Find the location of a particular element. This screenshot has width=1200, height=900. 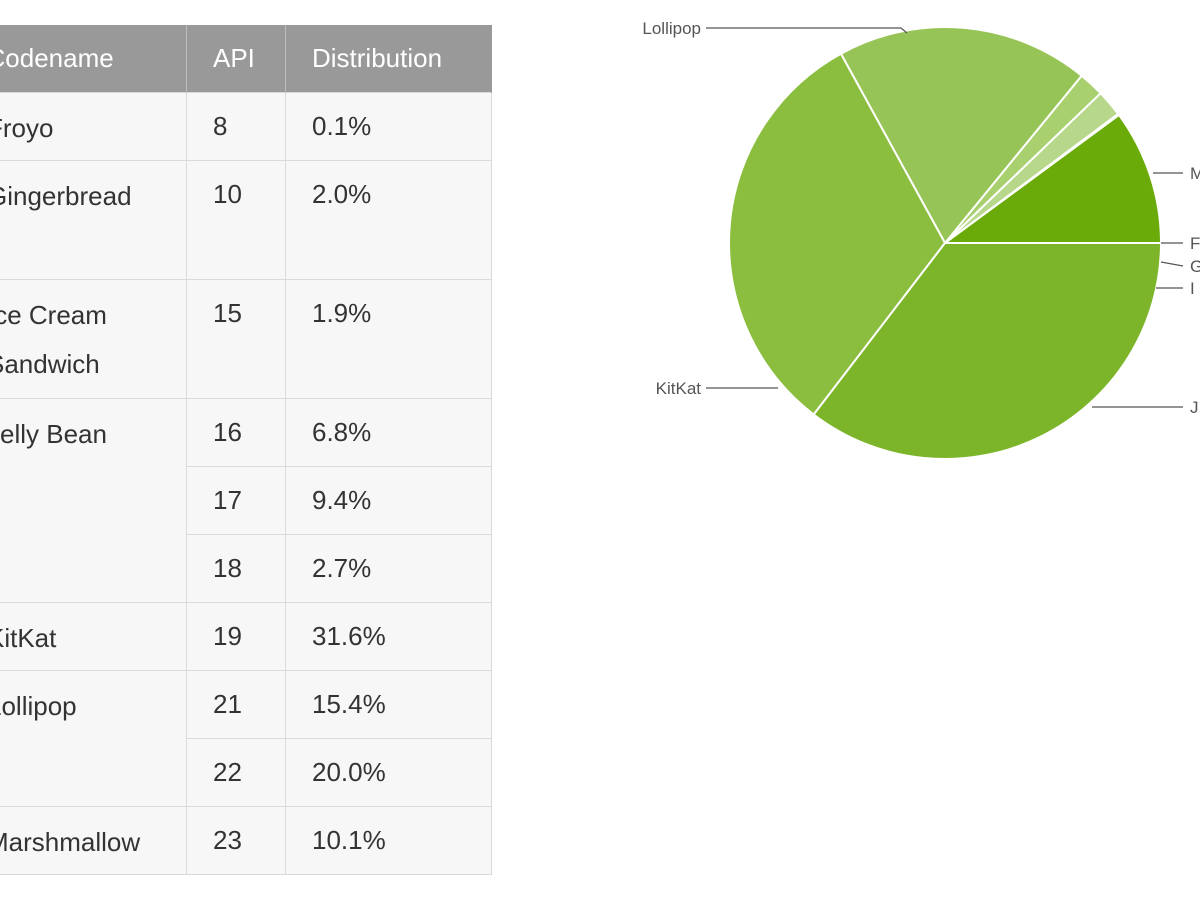

distribution-cell: 31.6% is located at coordinates (388, 636).